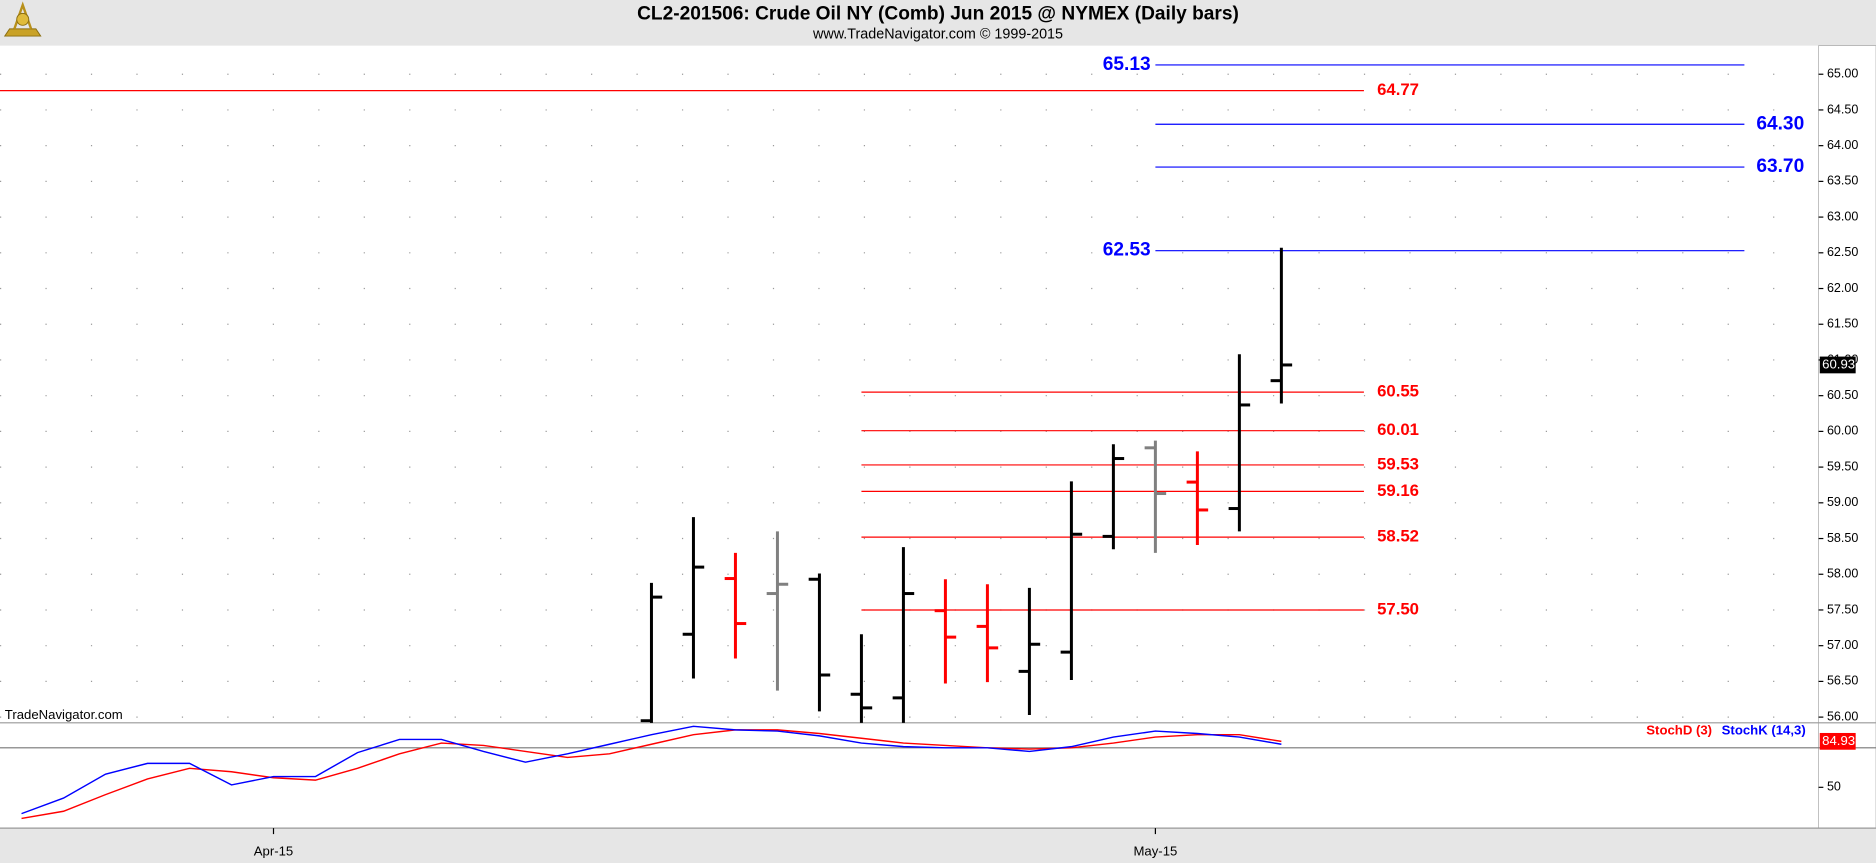 The image size is (1876, 863). What do you see at coordinates (1842, 74) in the screenshot?
I see `y-tick-label: 65.00` at bounding box center [1842, 74].